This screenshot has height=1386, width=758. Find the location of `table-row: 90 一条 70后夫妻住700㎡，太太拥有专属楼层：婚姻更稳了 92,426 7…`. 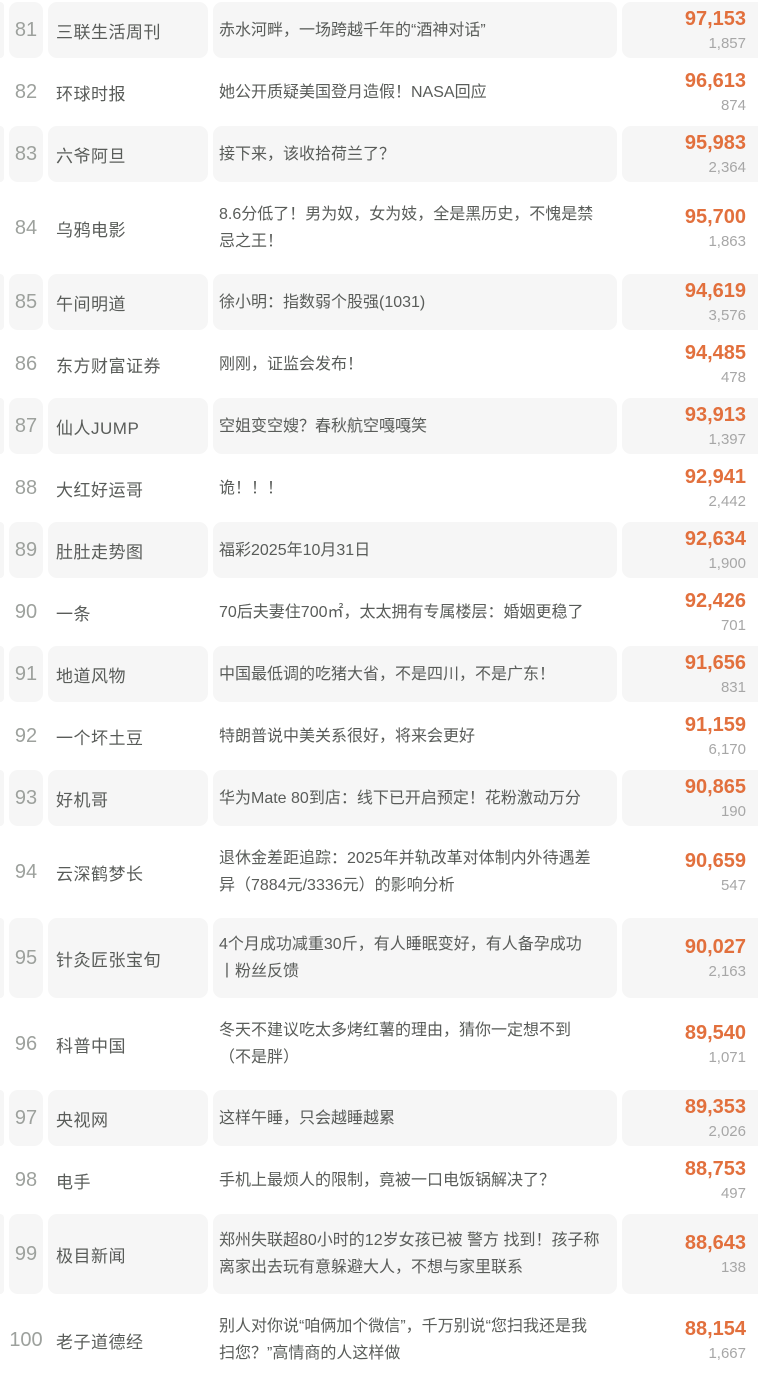

table-row: 90 一条 70后夫妻住700㎡，太太拥有专属楼层：婚姻更稳了 92,426 7… is located at coordinates (379, 612).